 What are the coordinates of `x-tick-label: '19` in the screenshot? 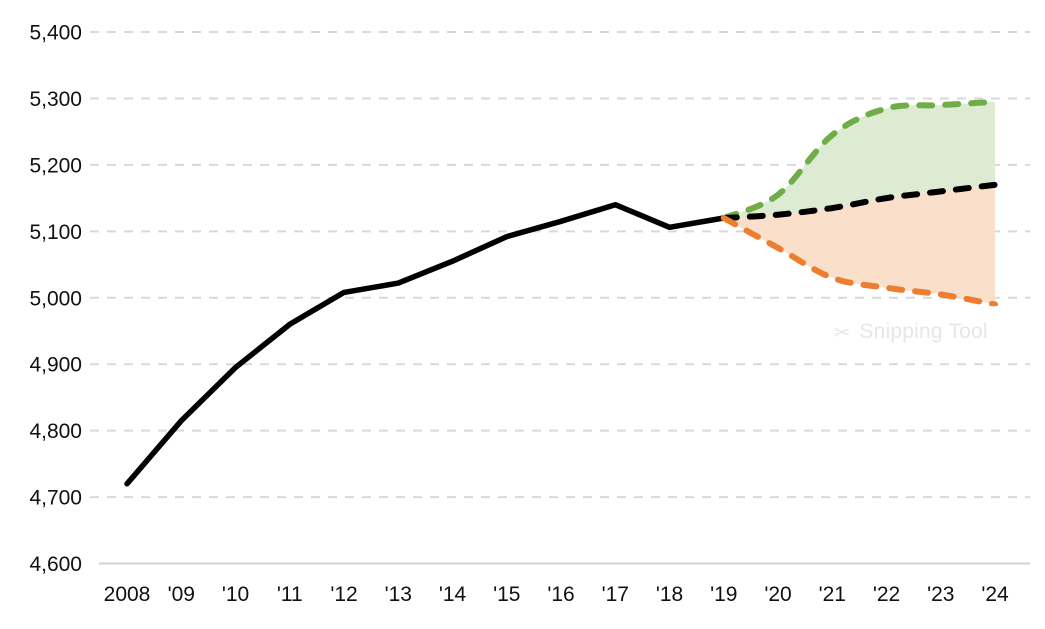 It's located at (723, 594).